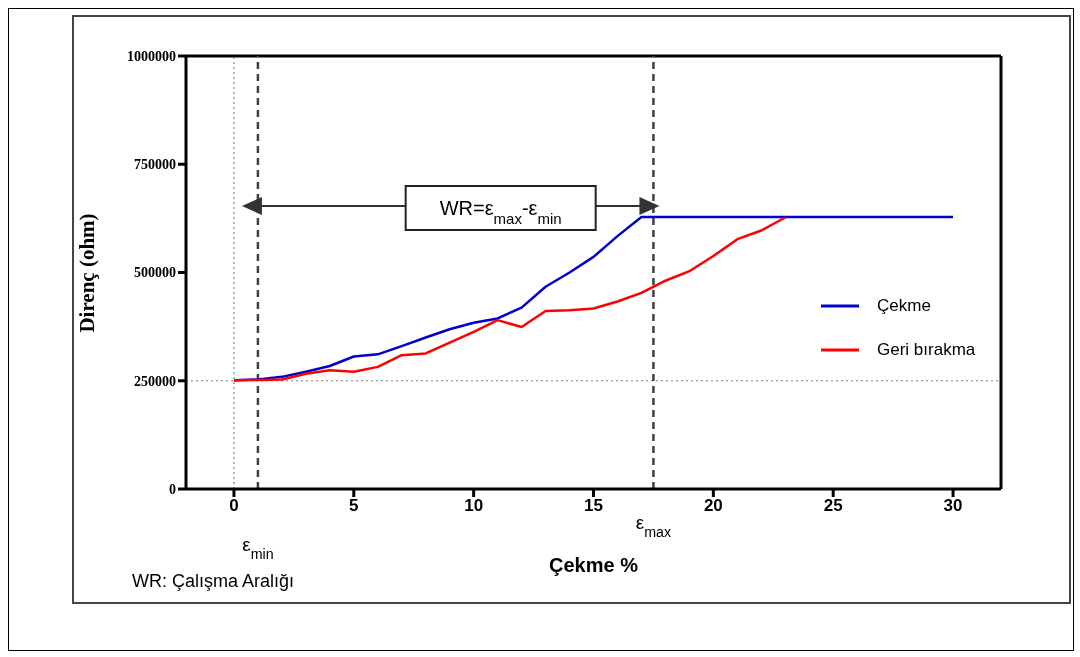 This screenshot has height=657, width=1080. I want to click on x-tick-label: 30, so click(953, 506).